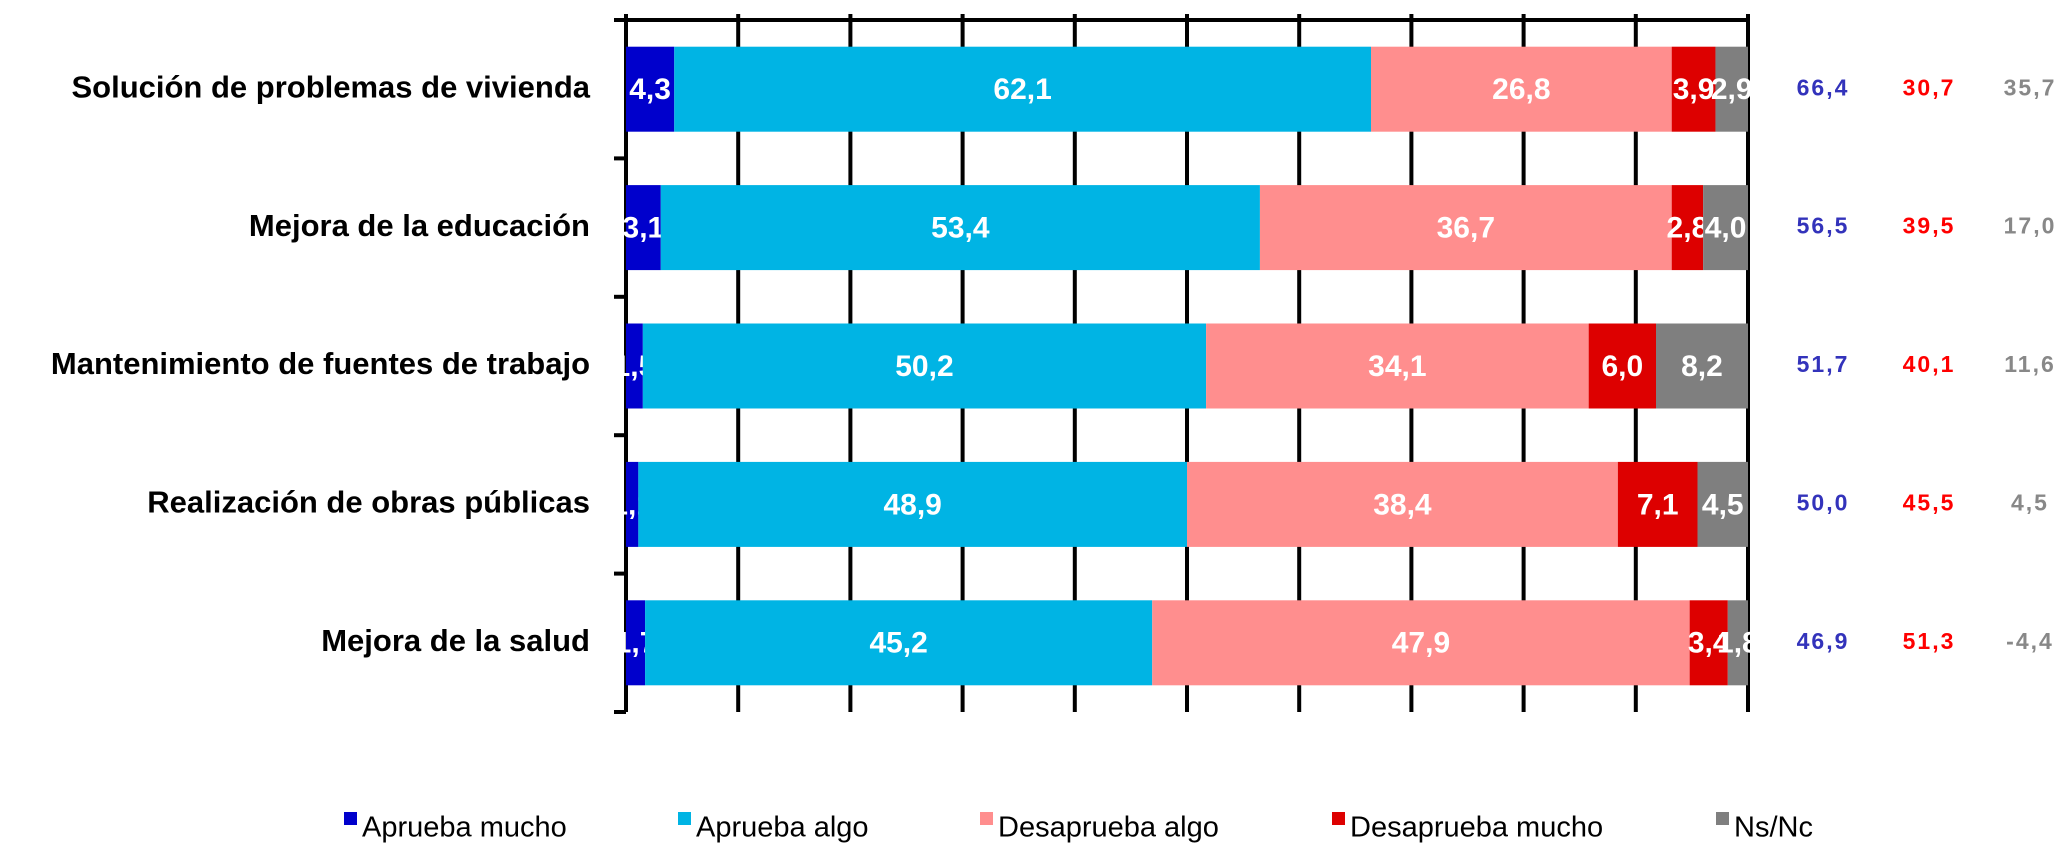  I want to click on total-label: 11,6, so click(2030, 364).